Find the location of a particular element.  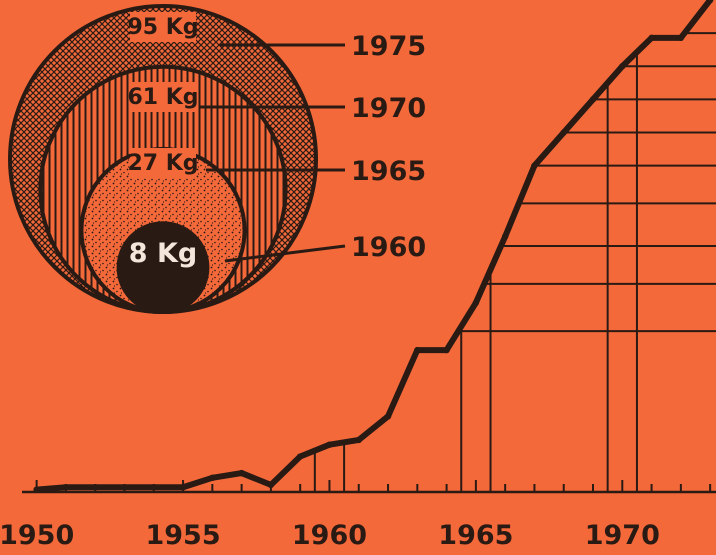

x-tick-label: 1960 is located at coordinates (329, 535).